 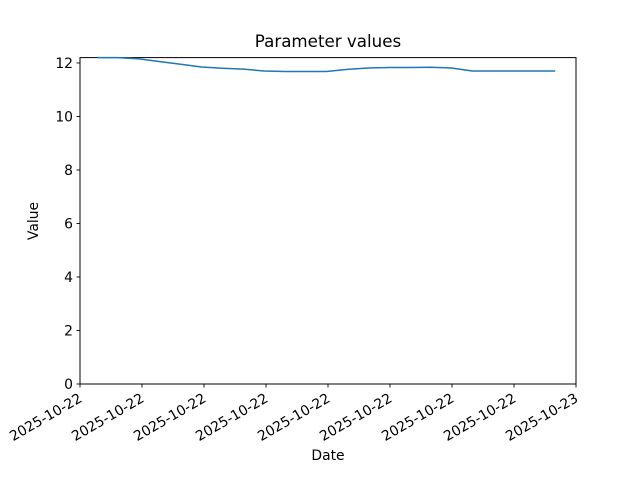 I want to click on y-tick-label: 0, so click(x=68, y=385).